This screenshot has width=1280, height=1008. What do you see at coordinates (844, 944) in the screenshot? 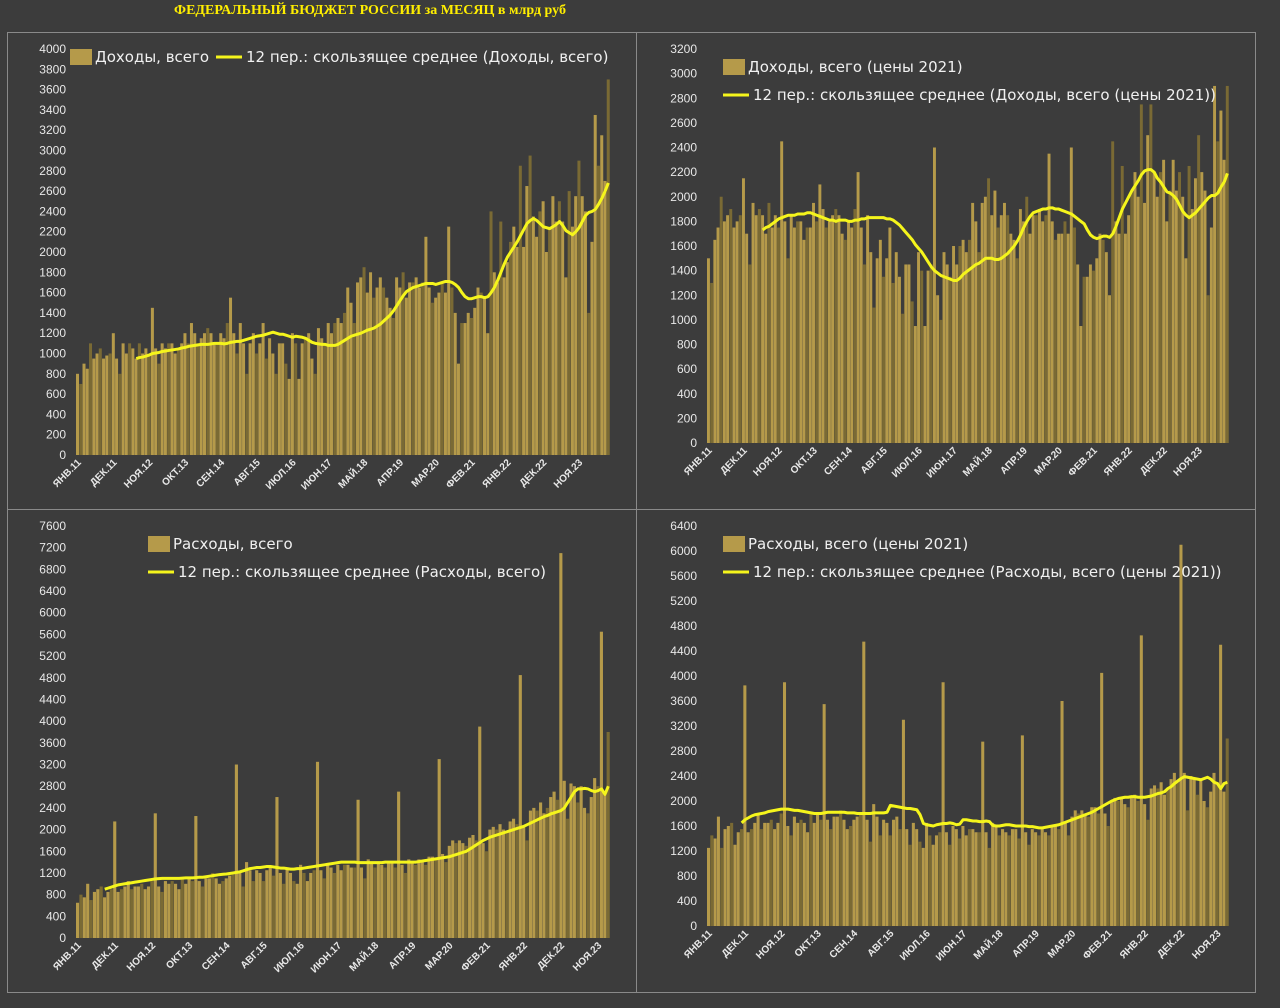
I see `x-tick-label: СЕН.14` at bounding box center [844, 944].